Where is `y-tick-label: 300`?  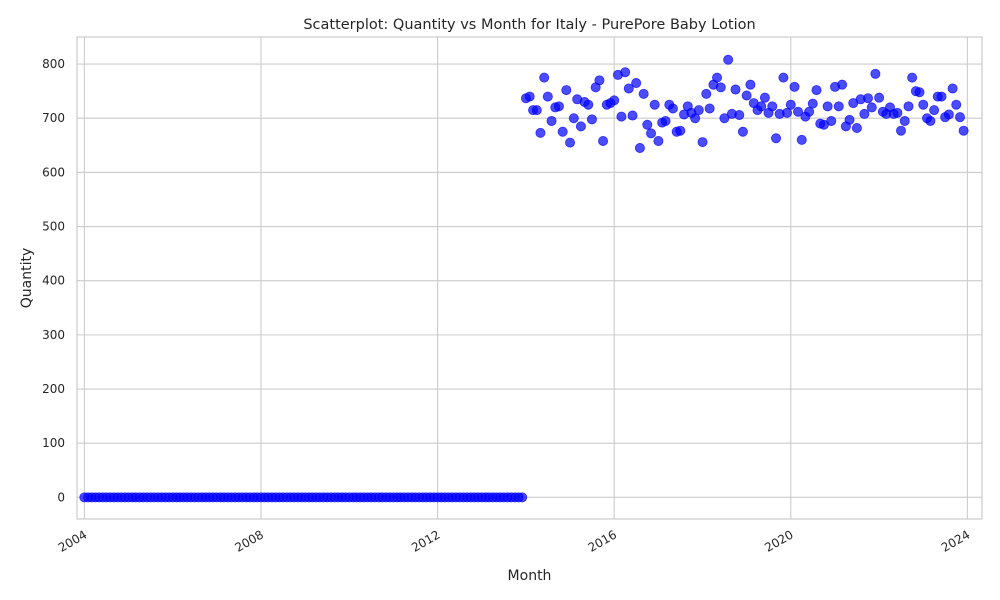 y-tick-label: 300 is located at coordinates (53, 335).